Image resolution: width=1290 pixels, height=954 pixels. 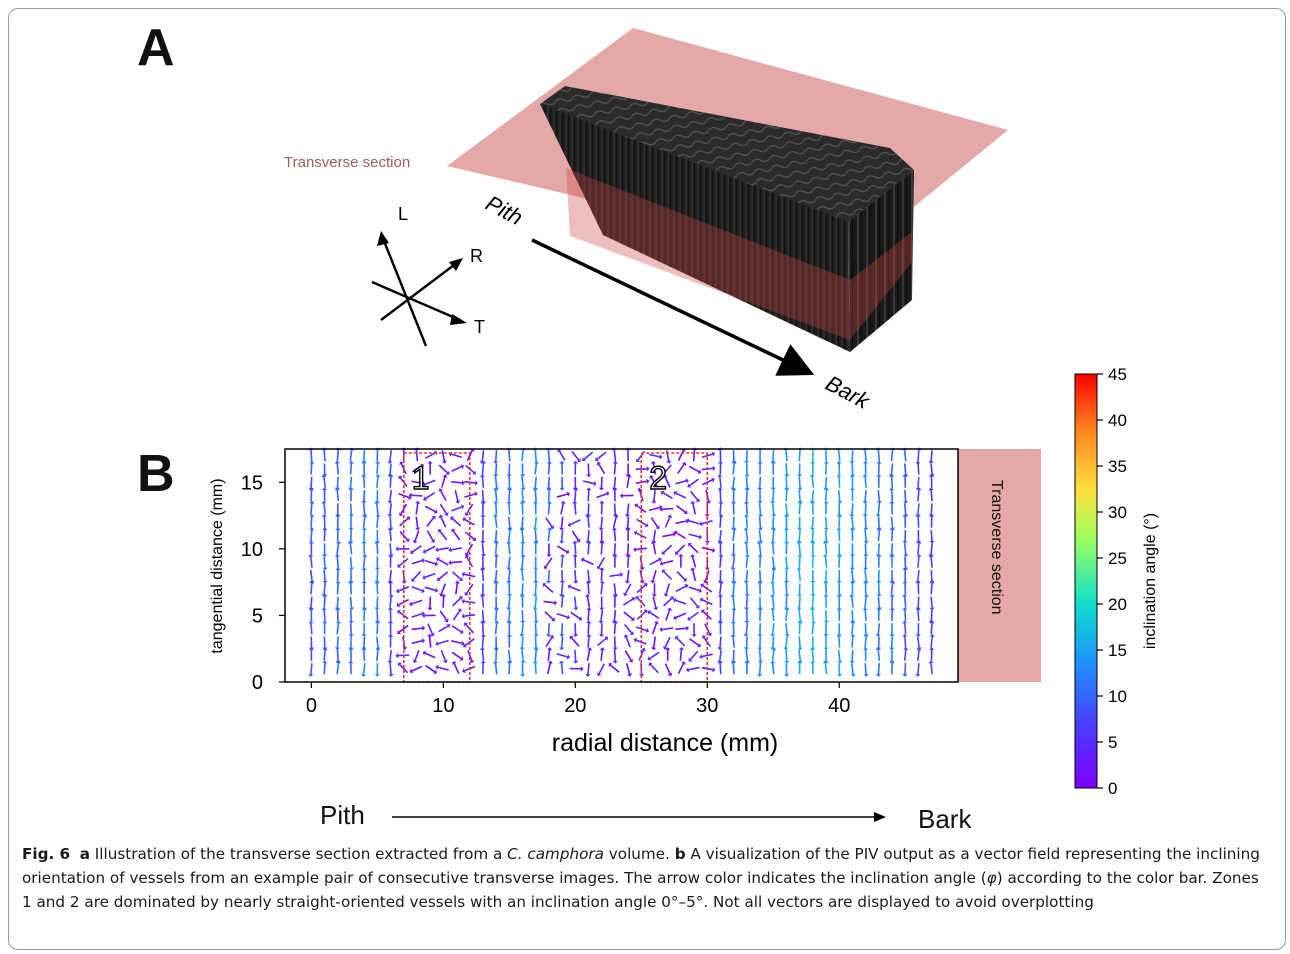 What do you see at coordinates (1112, 581) in the screenshot?
I see `colorbar-ticks: 0 5 10 15 20 25 30 35 40 45` at bounding box center [1112, 581].